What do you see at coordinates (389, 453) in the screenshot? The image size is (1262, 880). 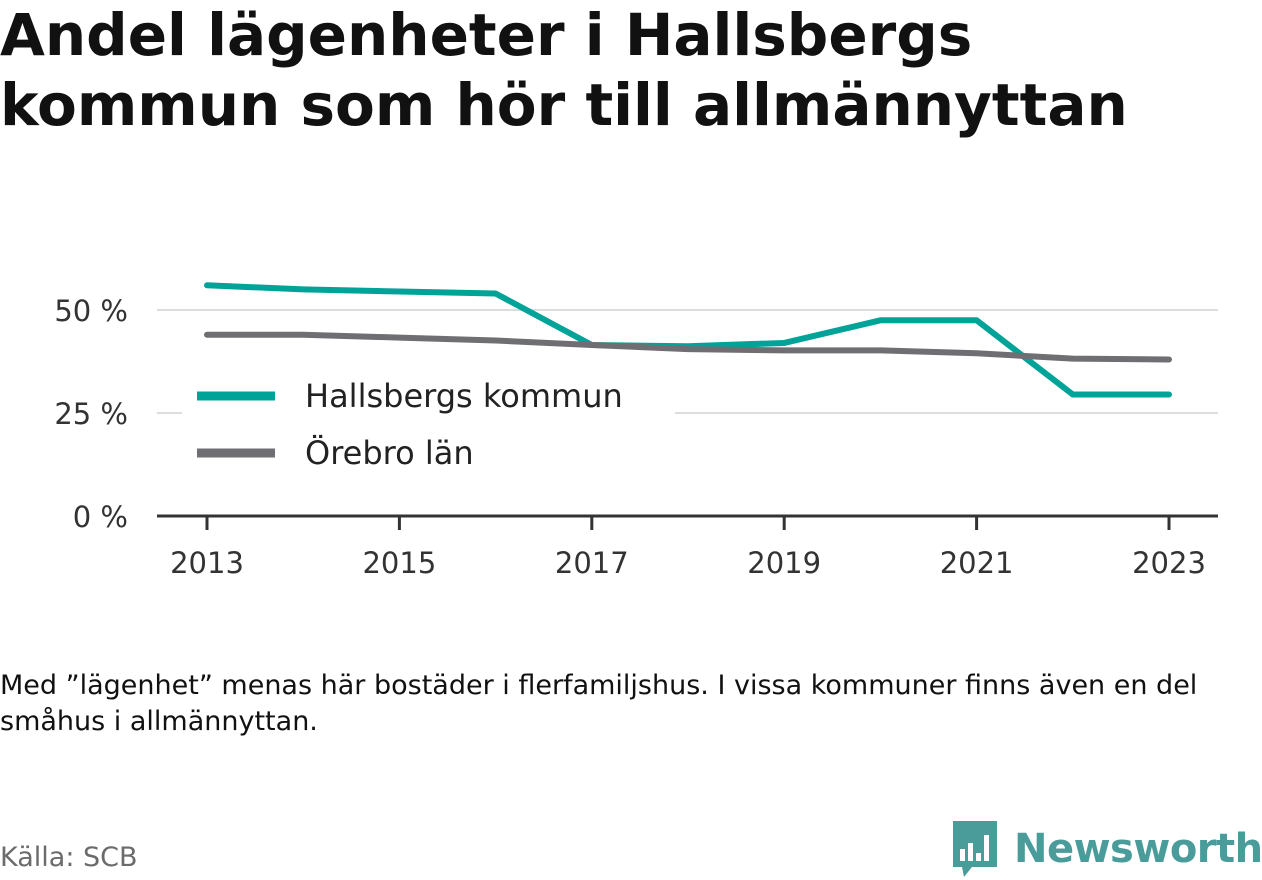 I see `legend-label-1: Örebro län` at bounding box center [389, 453].